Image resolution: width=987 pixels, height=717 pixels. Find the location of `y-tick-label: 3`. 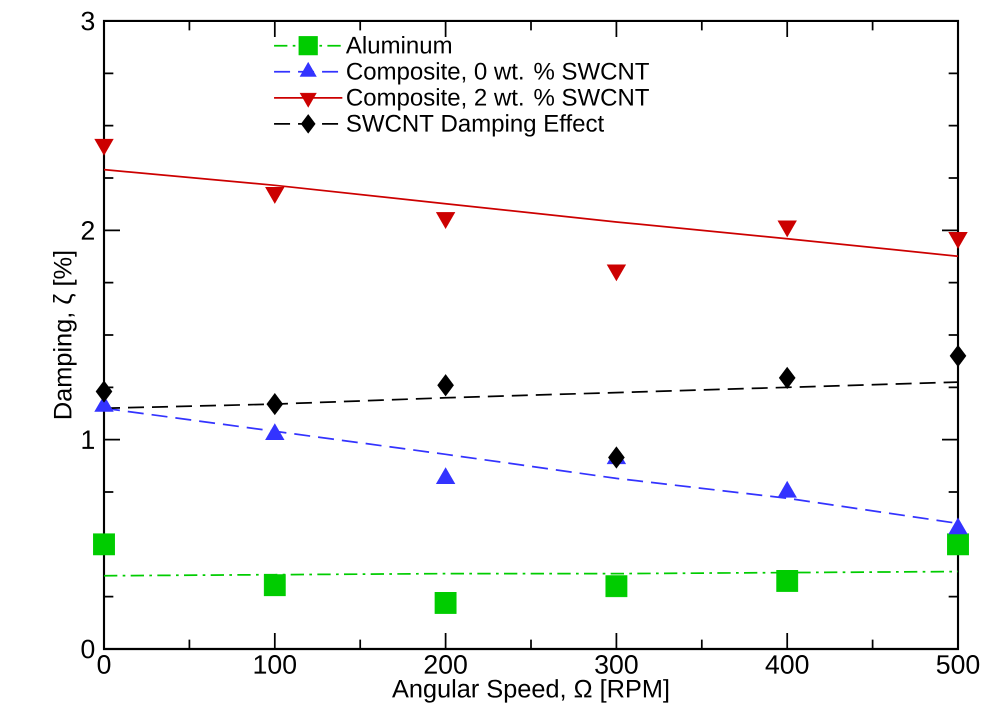

y-tick-label: 3 is located at coordinates (87, 21).